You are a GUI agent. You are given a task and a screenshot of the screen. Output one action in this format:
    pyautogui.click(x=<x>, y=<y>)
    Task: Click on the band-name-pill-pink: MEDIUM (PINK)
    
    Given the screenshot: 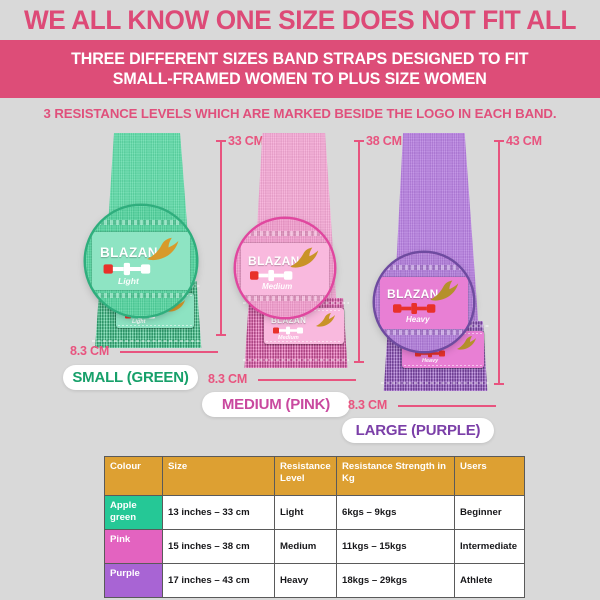 What is the action you would take?
    pyautogui.click(x=276, y=404)
    